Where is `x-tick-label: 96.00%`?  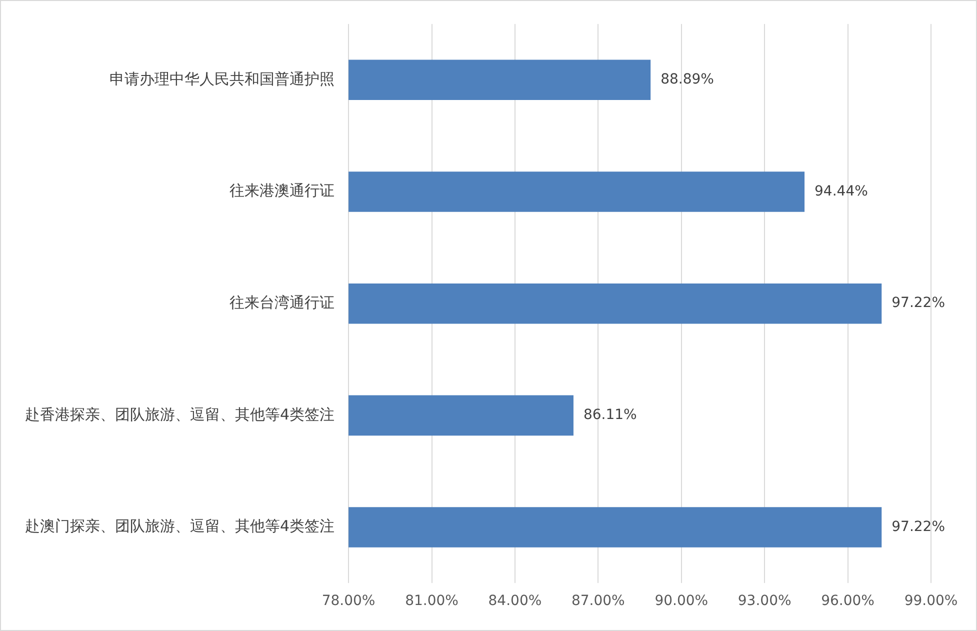 x-tick-label: 96.00% is located at coordinates (847, 601).